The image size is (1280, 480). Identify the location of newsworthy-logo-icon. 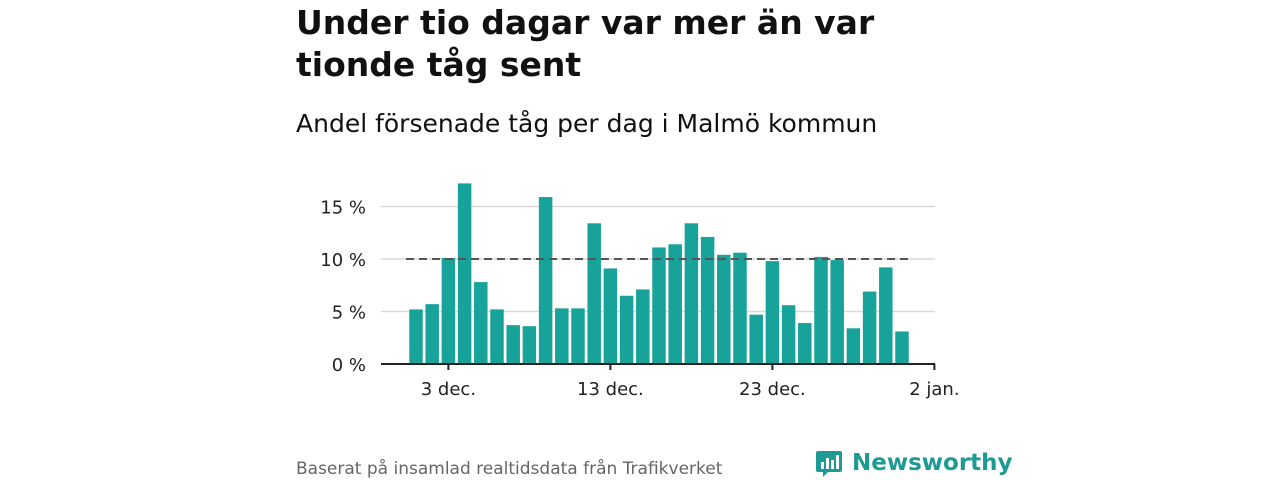
(829, 464).